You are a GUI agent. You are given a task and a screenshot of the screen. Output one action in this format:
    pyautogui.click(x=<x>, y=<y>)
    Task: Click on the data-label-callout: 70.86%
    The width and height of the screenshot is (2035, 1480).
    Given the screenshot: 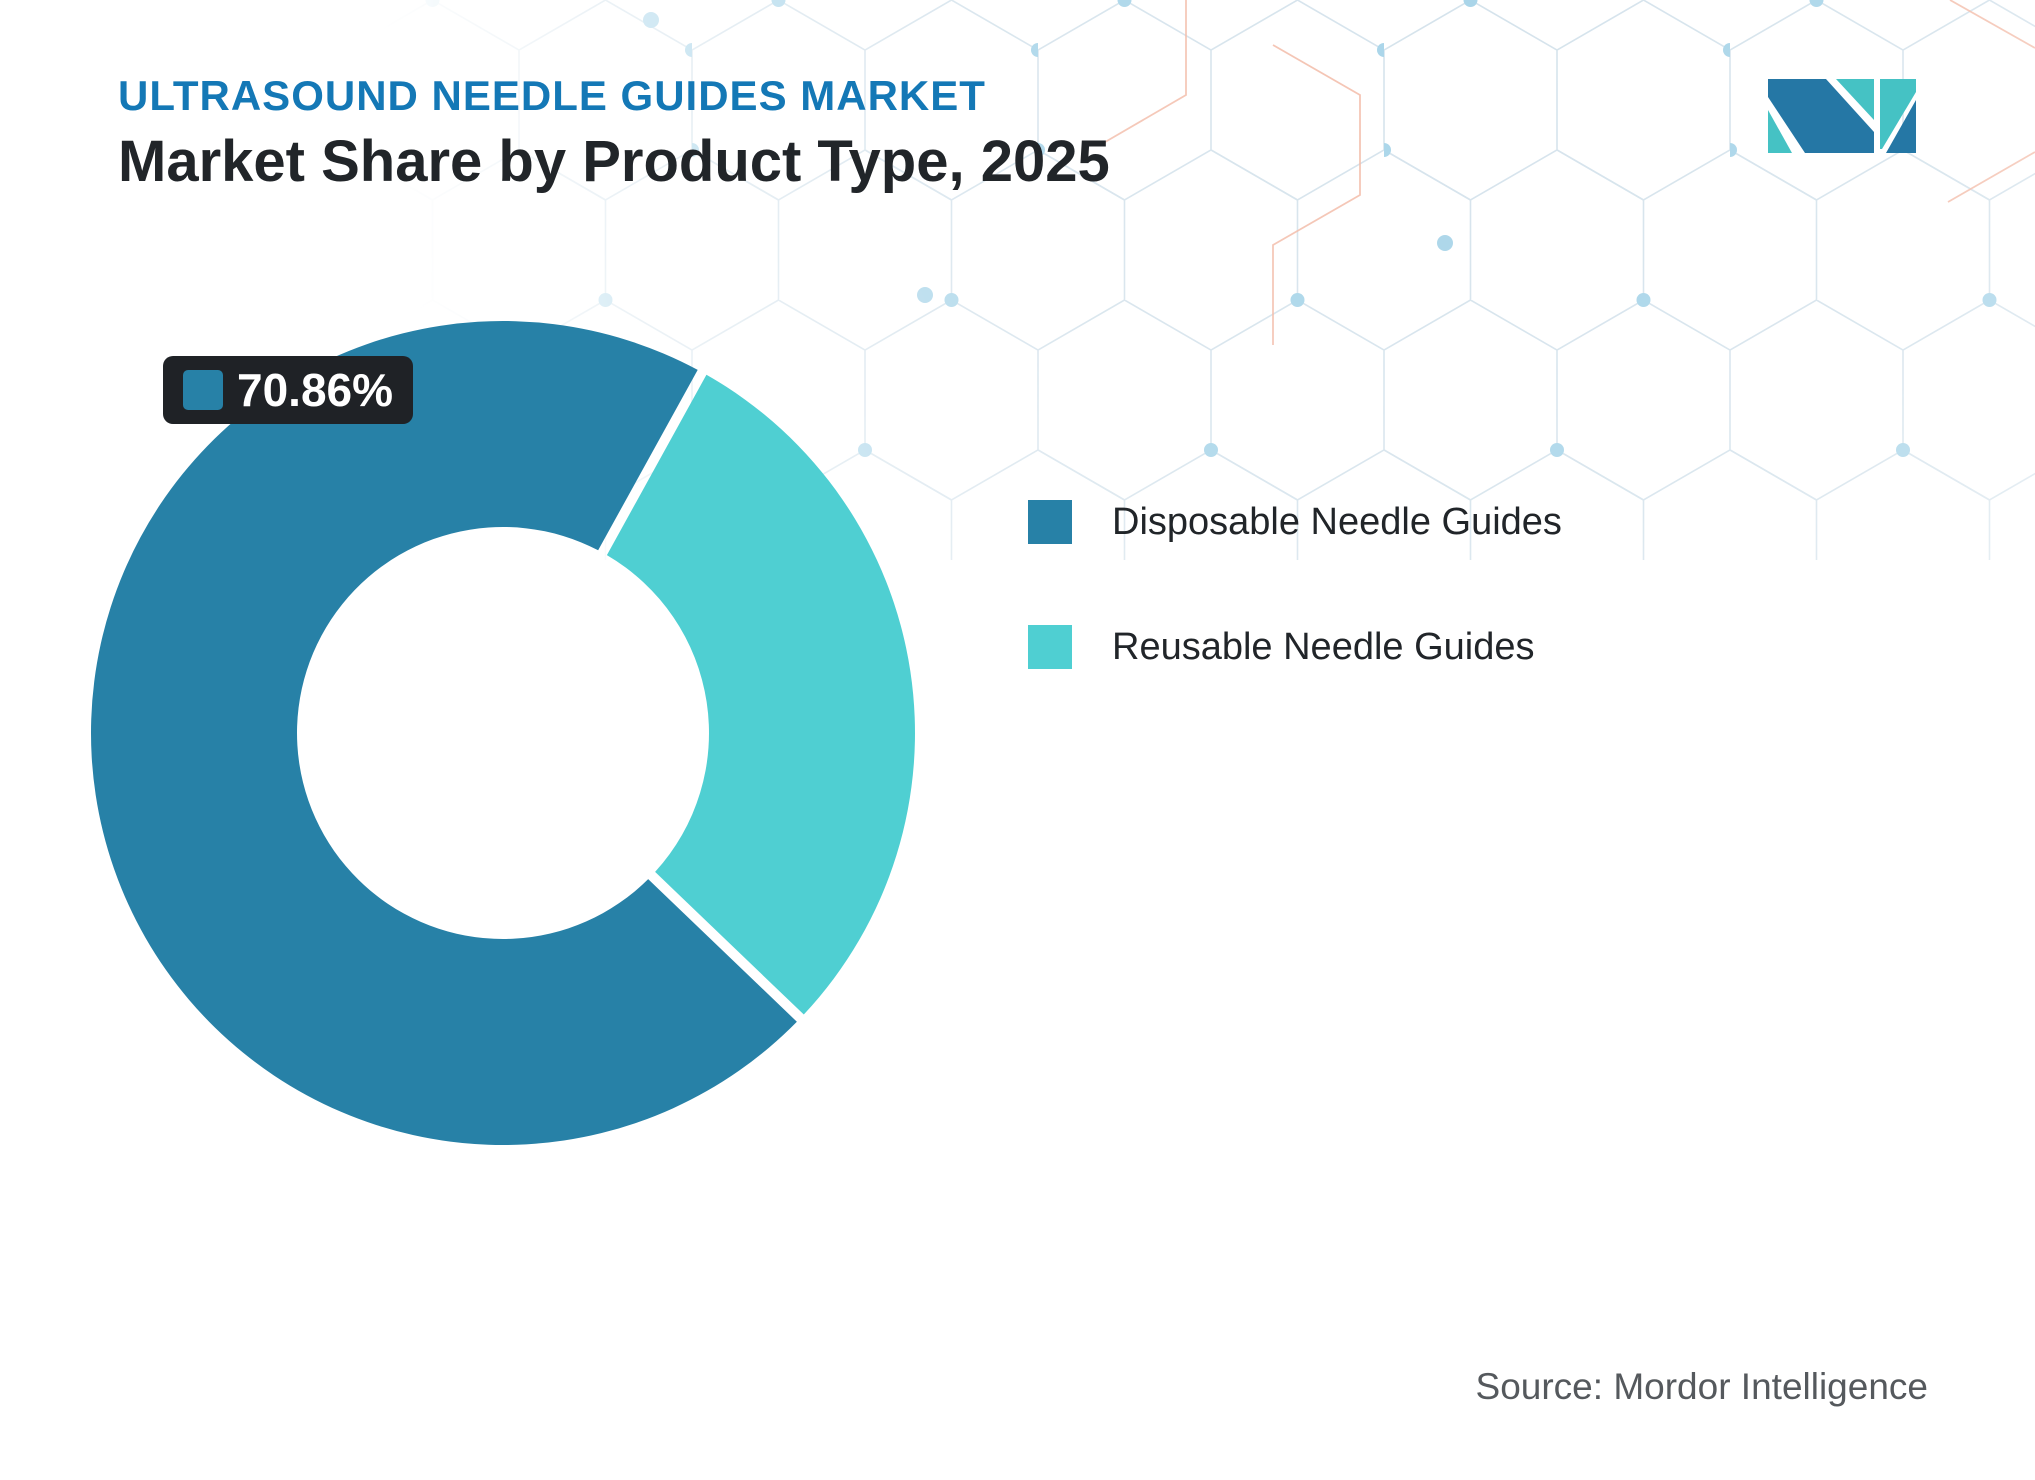 What is the action you would take?
    pyautogui.click(x=288, y=390)
    